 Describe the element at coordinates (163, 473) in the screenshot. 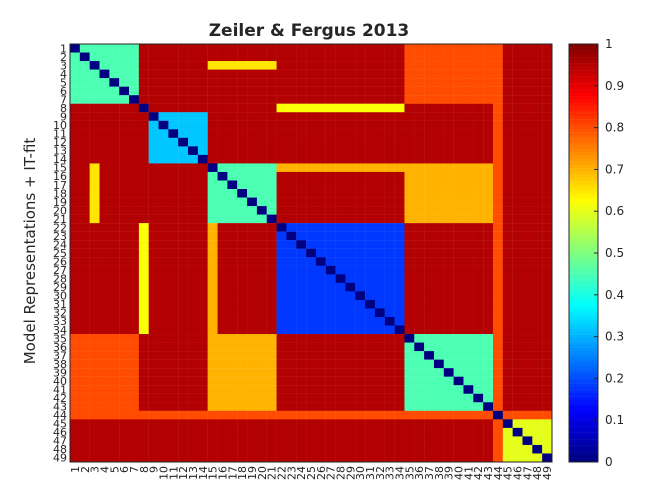

I see `x-tick-label: 10` at that location.